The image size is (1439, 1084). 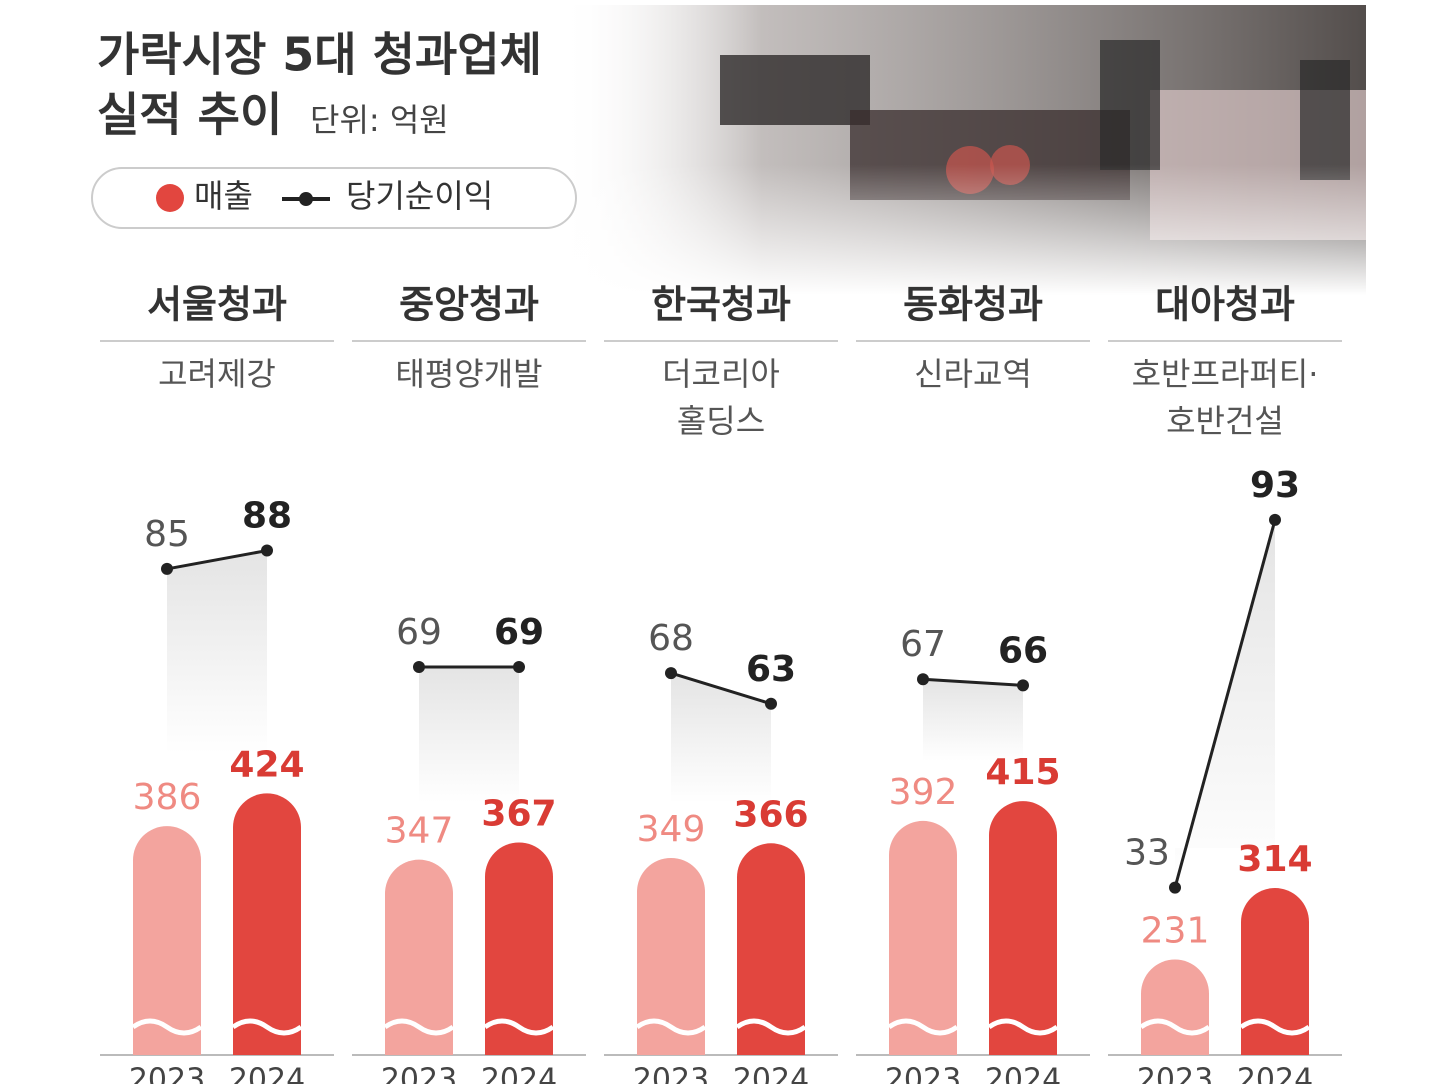 I want to click on legend-box, so click(x=334, y=198).